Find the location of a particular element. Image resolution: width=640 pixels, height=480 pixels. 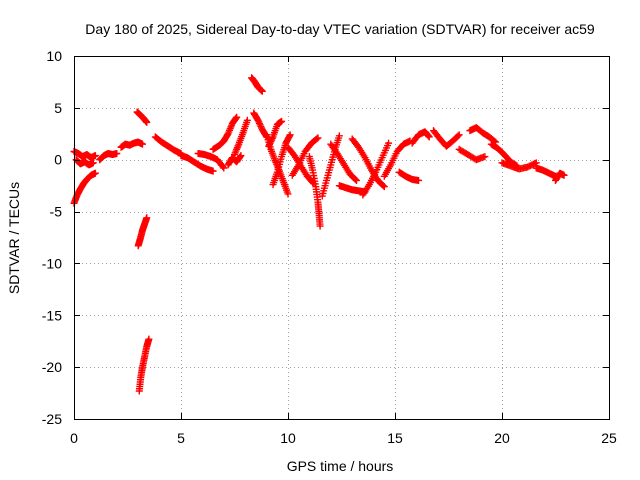

y-tick-label: 10 is located at coordinates (54, 56).